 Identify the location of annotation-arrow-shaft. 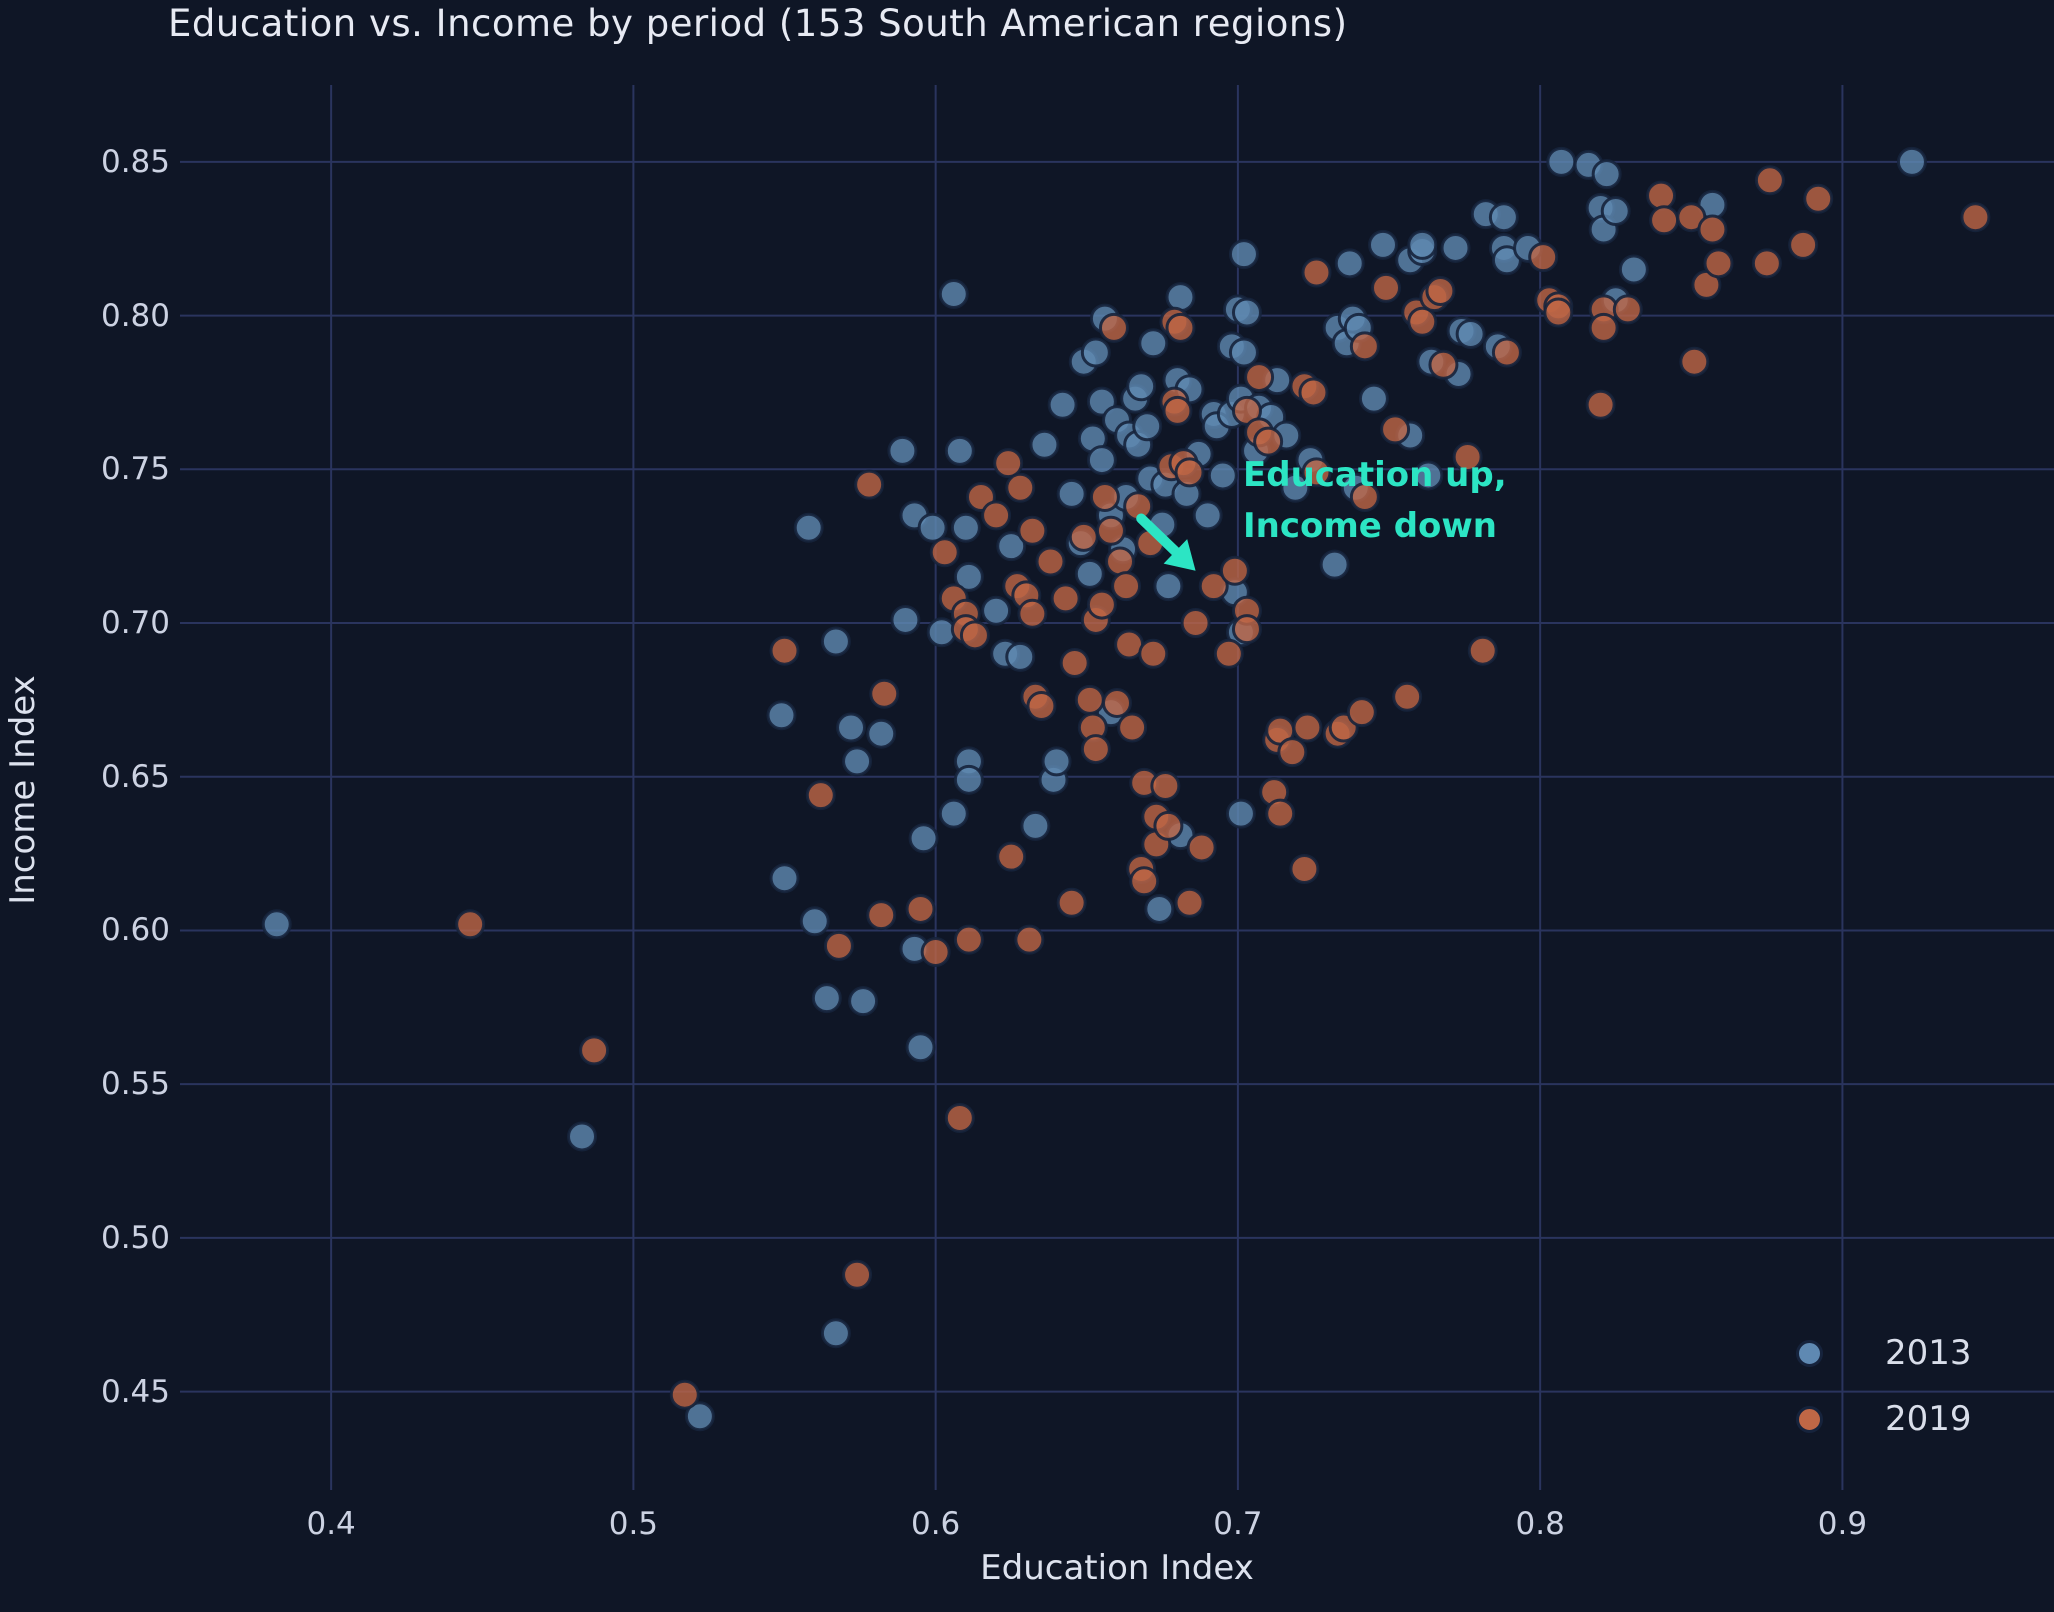
(1158, 535).